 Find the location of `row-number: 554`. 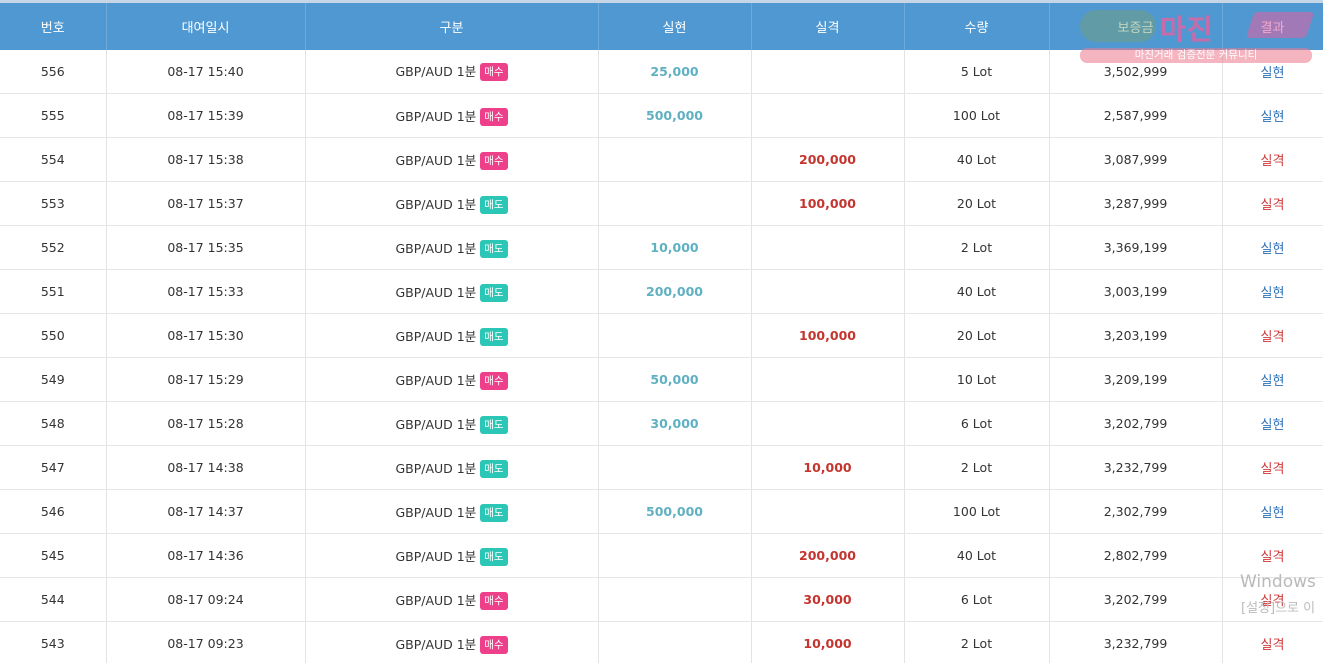

row-number: 554 is located at coordinates (53, 159).